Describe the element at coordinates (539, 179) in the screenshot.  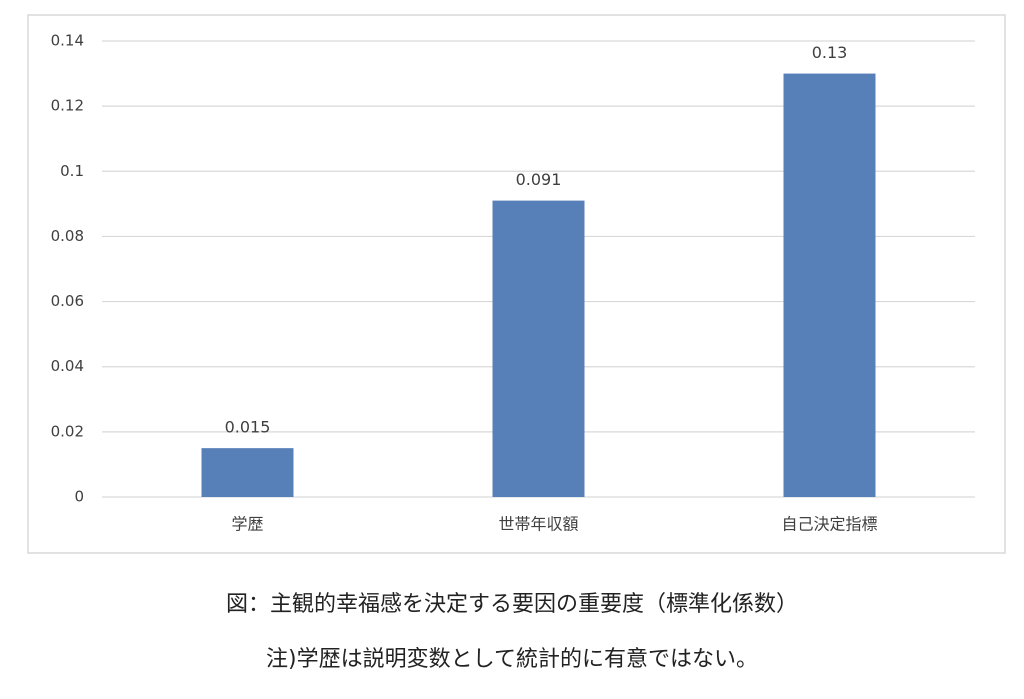
I see `value-label: 0.091` at that location.